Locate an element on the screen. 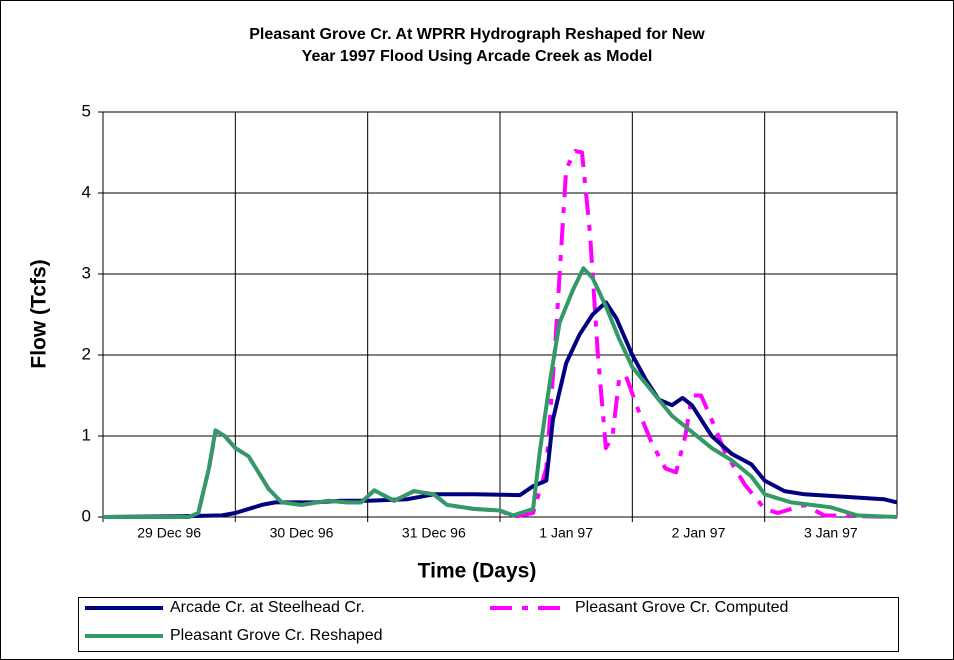 The height and width of the screenshot is (660, 954). legend-label: Arcade Cr. at Steelhead Cr. is located at coordinates (267, 607).